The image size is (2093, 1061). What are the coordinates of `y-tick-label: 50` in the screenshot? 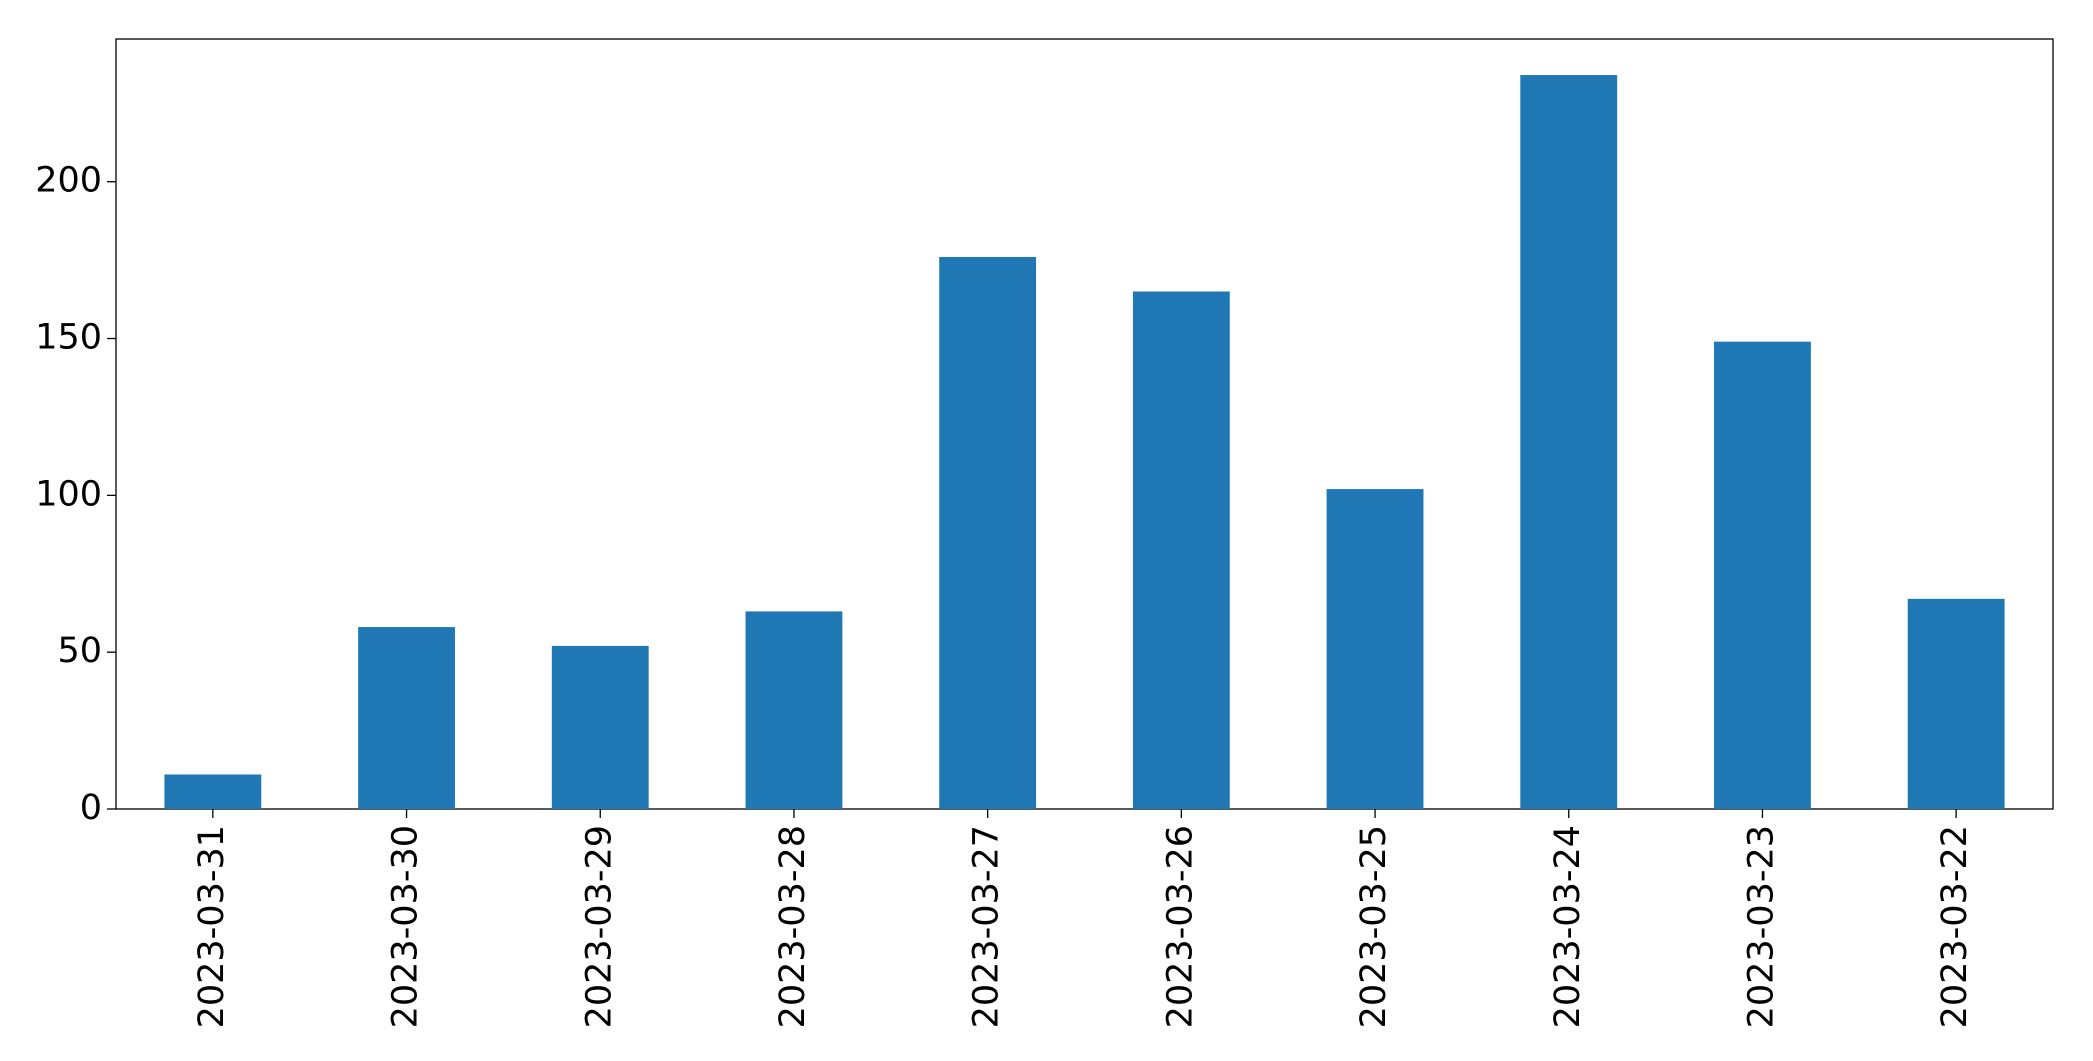 It's located at (79, 651).